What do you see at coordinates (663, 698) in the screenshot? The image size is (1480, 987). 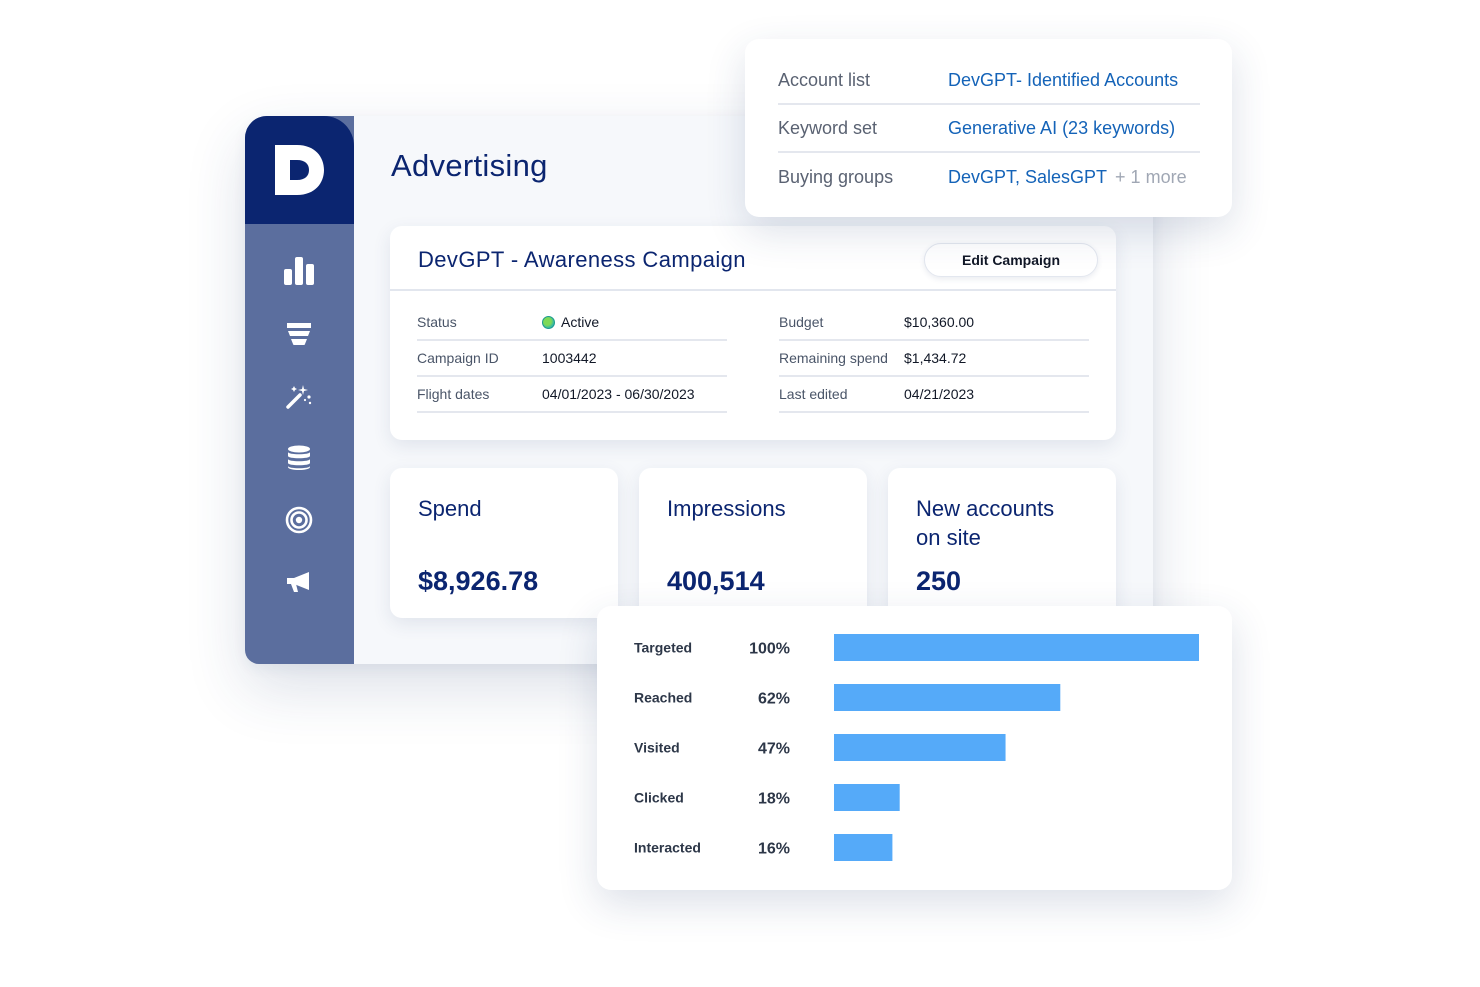 I see `category-label-reached: Reached` at bounding box center [663, 698].